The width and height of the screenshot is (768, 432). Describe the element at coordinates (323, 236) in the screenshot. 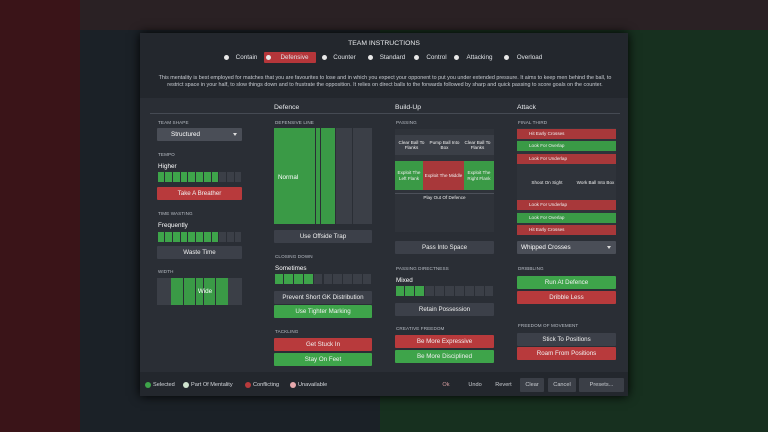

I see `instruction-button: Use Offside Trap` at that location.